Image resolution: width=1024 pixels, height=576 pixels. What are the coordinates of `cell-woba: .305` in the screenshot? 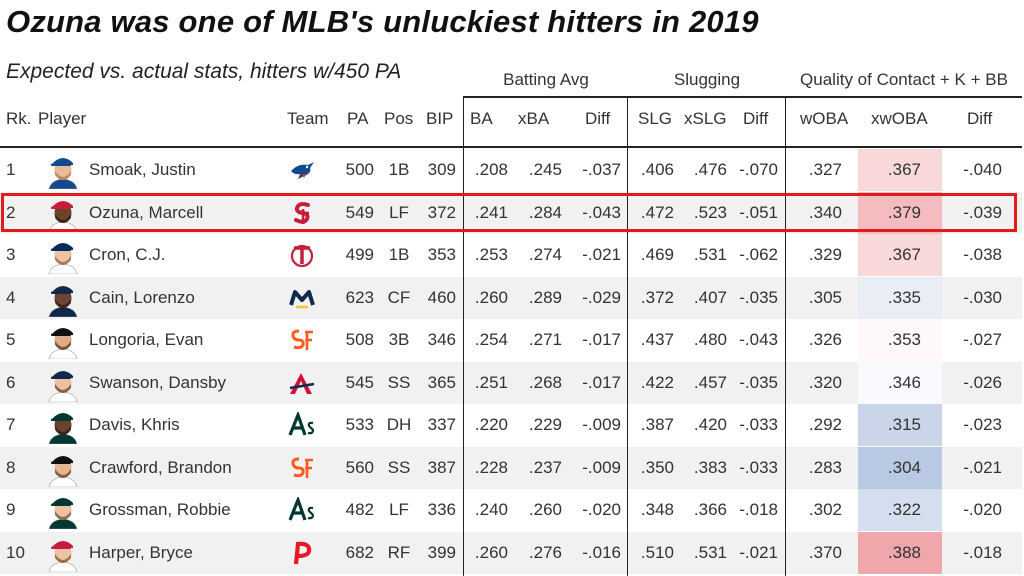 It's located at (825, 297).